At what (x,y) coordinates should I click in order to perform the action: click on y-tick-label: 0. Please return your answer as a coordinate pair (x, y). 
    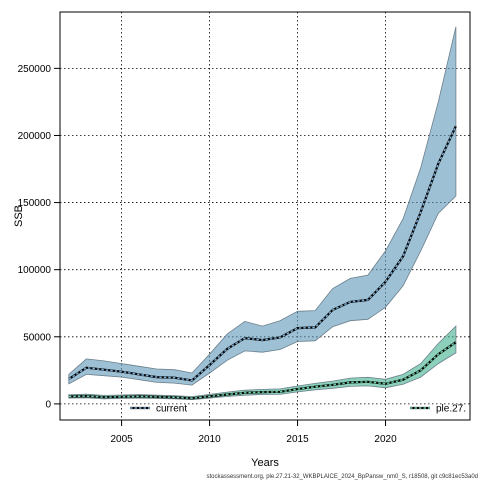
    Looking at the image, I should click on (48, 404).